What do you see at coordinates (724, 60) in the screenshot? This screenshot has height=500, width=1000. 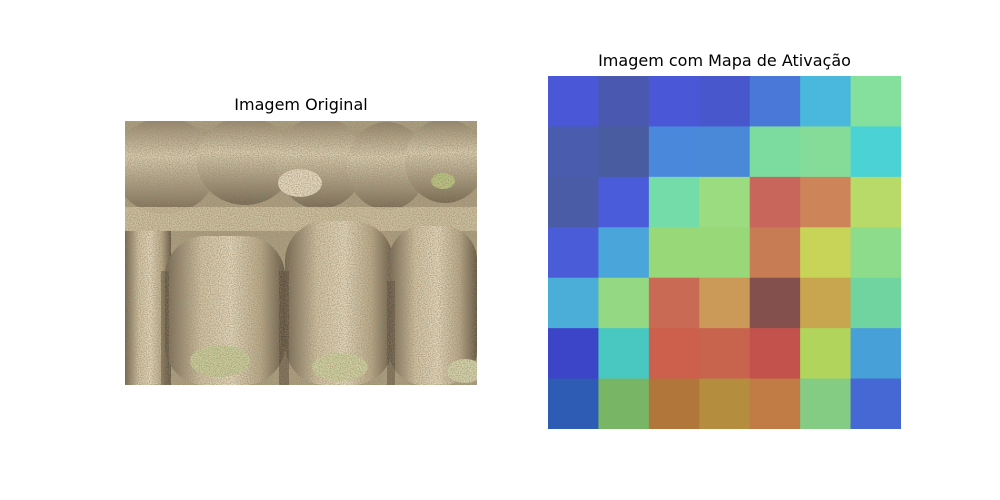 I see `activation-map-title: Imagem com Mapa de Ativação` at bounding box center [724, 60].